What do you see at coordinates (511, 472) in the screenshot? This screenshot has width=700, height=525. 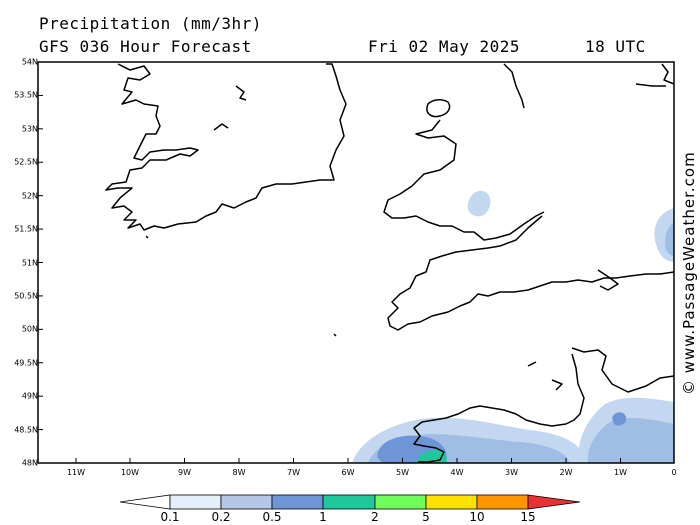 I see `lon-label: 3W` at bounding box center [511, 472].